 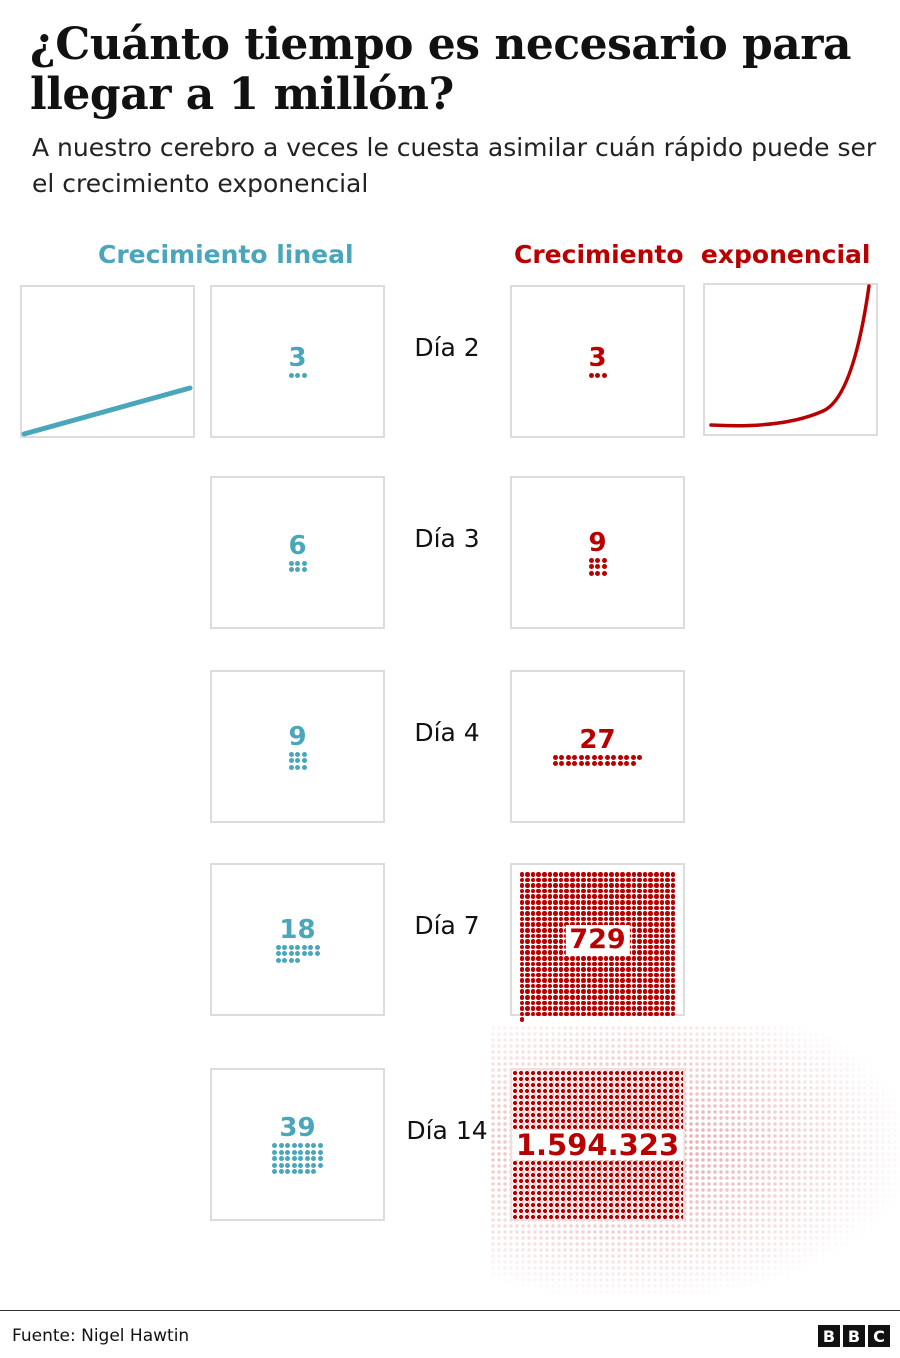 I want to click on linear-header: Crecimiento lineal, so click(x=226, y=254).